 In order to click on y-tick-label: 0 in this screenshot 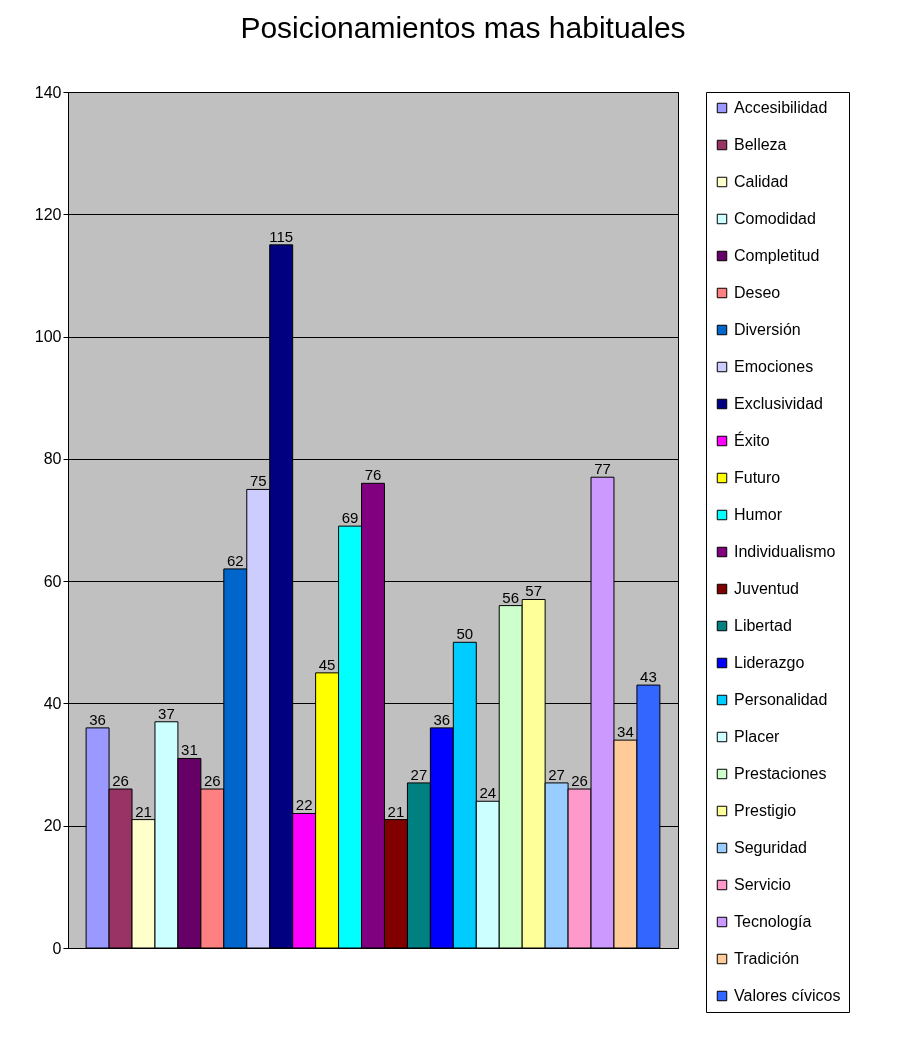, I will do `click(57, 948)`.